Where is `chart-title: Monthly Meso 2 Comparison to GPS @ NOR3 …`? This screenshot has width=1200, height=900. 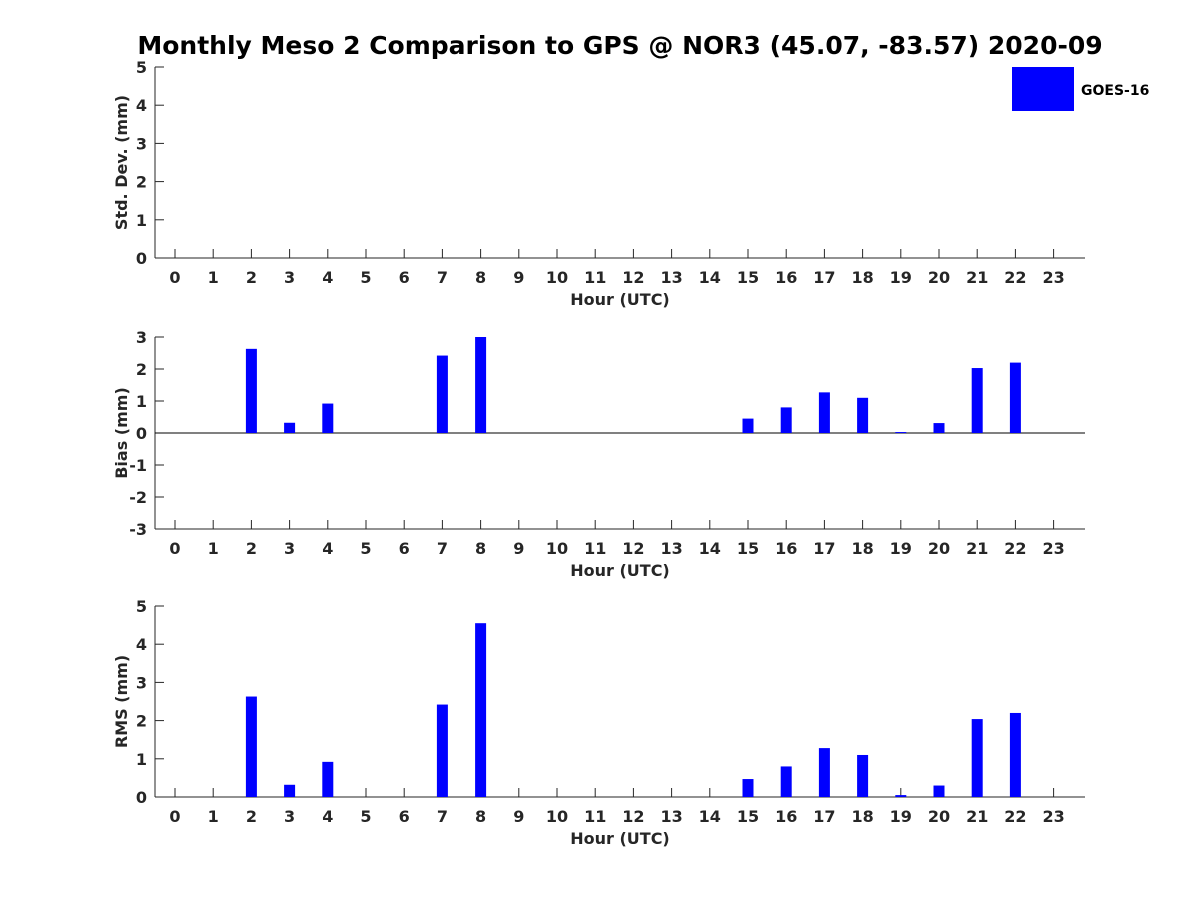
chart-title: Monthly Meso 2 Comparison to GPS @ NOR3 … is located at coordinates (619, 45).